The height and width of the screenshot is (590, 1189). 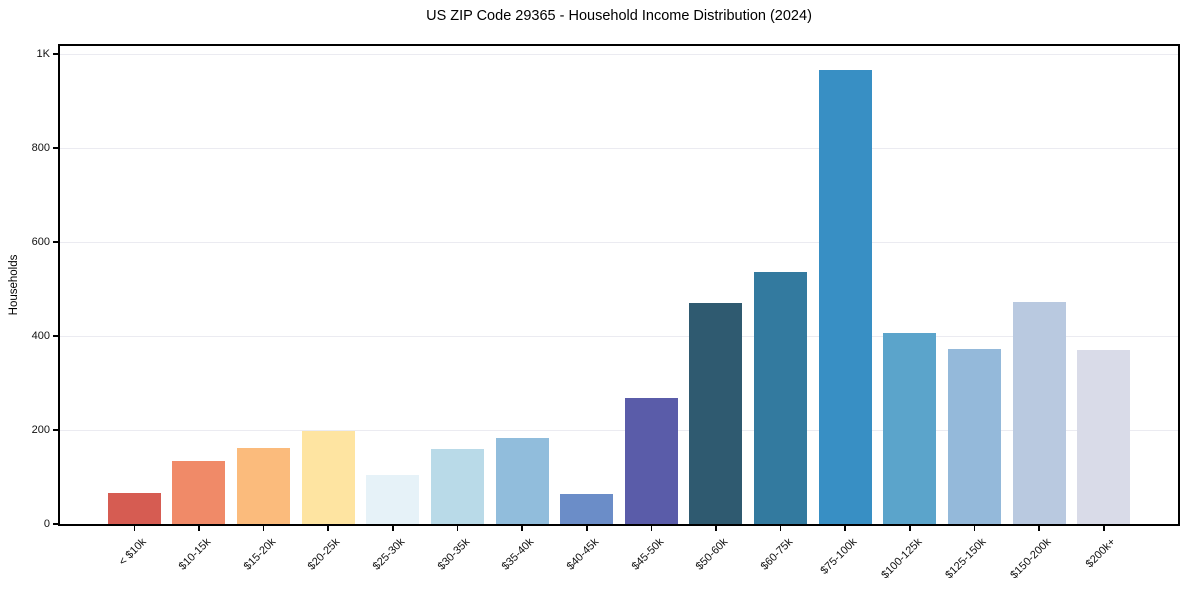 What do you see at coordinates (132, 552) in the screenshot?
I see `x-tick-label-0: < $10k` at bounding box center [132, 552].